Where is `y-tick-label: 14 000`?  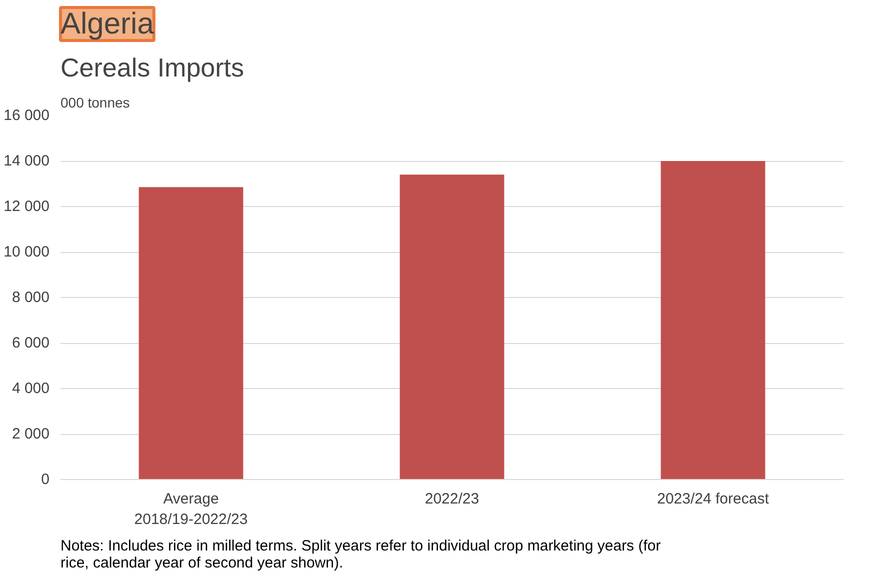
y-tick-label: 14 000 is located at coordinates (27, 161).